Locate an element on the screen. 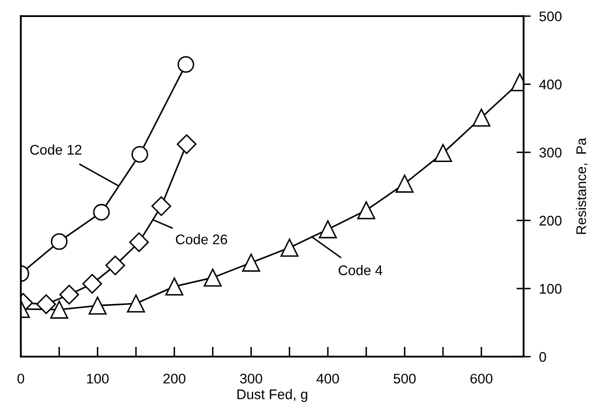 The width and height of the screenshot is (595, 403). annotation: Code 12 is located at coordinates (56, 149).